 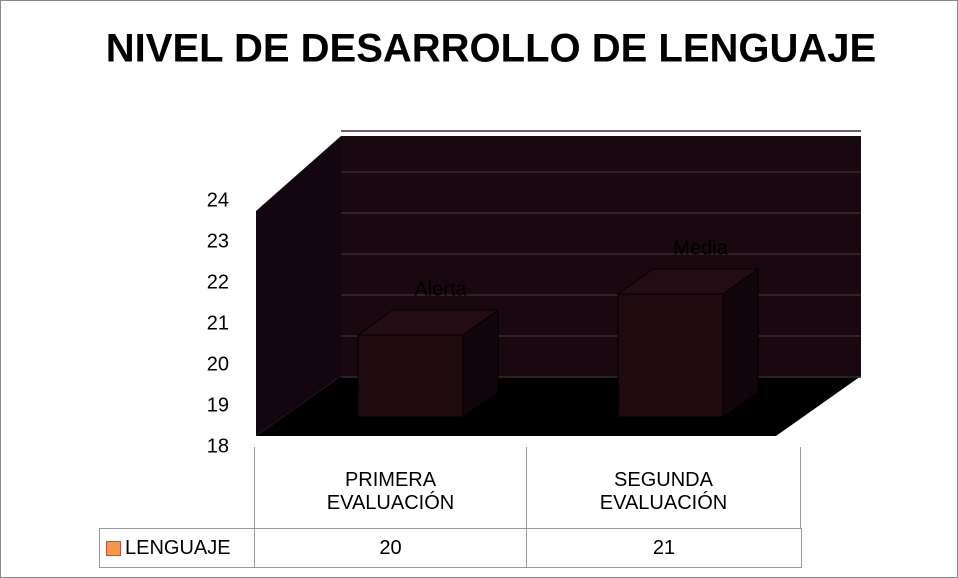 What do you see at coordinates (218, 241) in the screenshot?
I see `y-tick-label: 23` at bounding box center [218, 241].